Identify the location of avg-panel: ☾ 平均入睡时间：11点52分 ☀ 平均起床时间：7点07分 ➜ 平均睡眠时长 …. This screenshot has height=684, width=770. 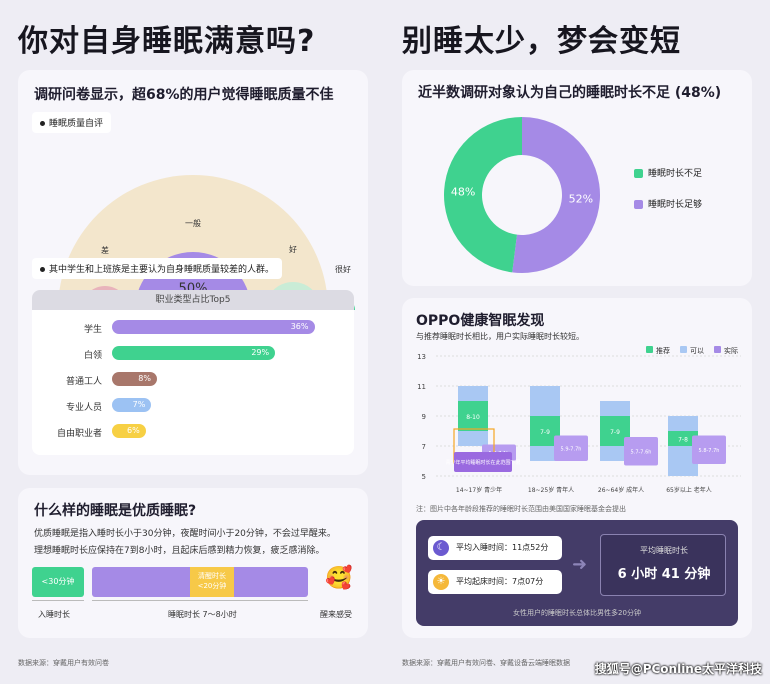
(577, 573).